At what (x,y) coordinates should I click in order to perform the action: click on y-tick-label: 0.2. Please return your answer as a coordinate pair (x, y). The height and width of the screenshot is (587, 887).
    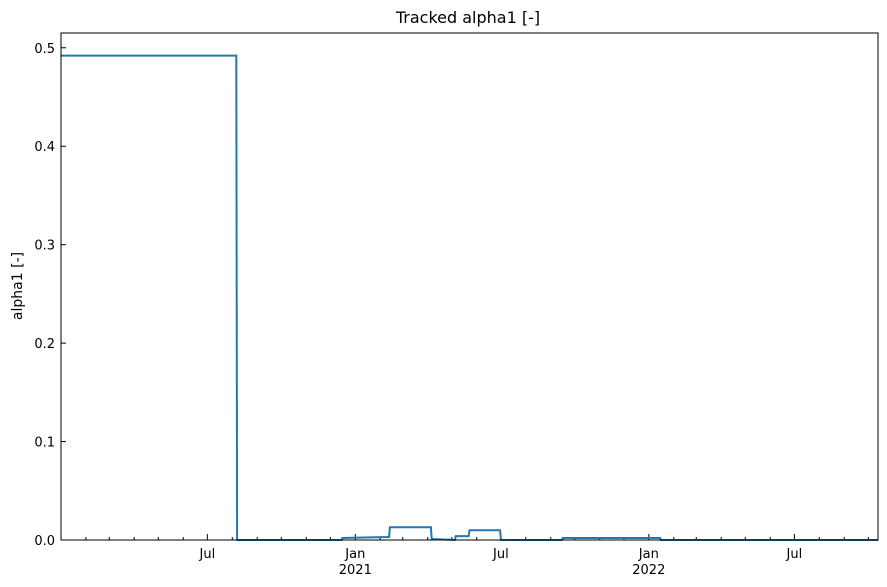
    Looking at the image, I should click on (44, 344).